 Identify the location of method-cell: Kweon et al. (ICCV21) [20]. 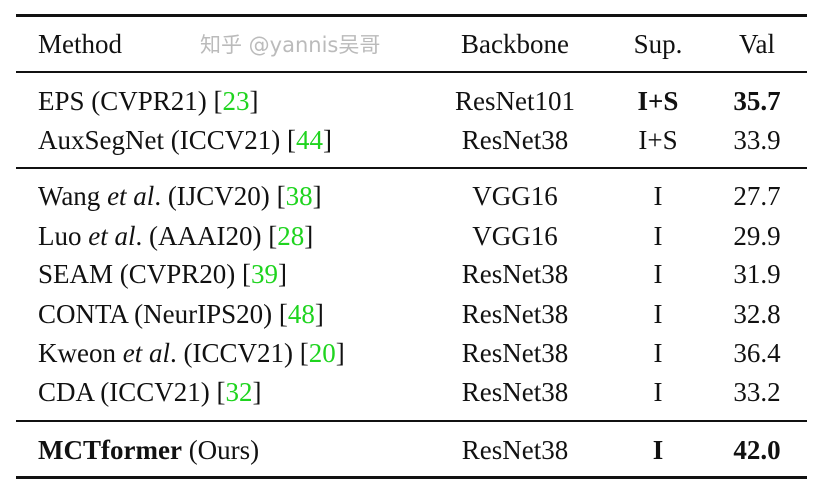
(191, 353).